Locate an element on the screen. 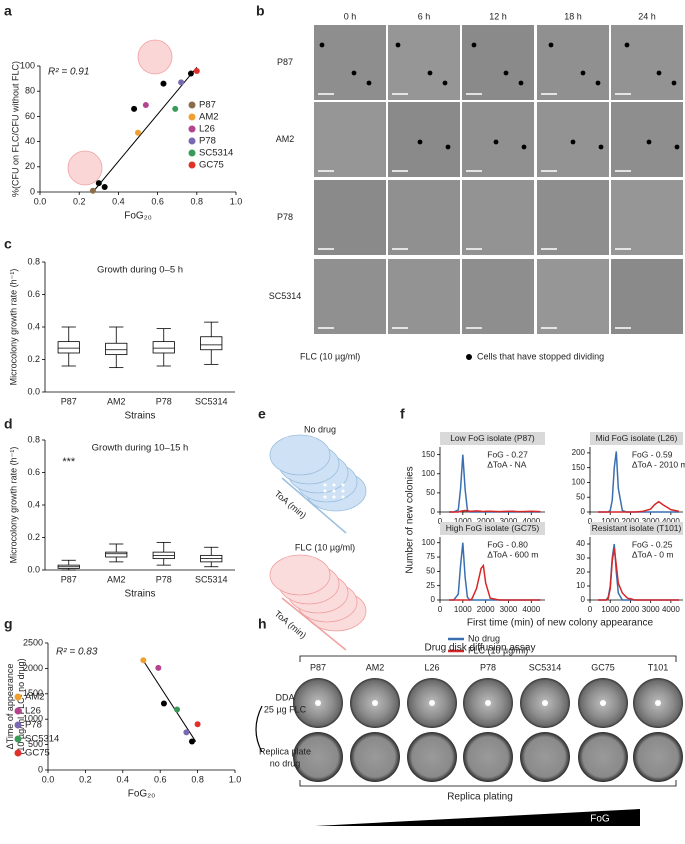 The image size is (685, 844). x-tick-label: 0.0 is located at coordinates (48, 779).